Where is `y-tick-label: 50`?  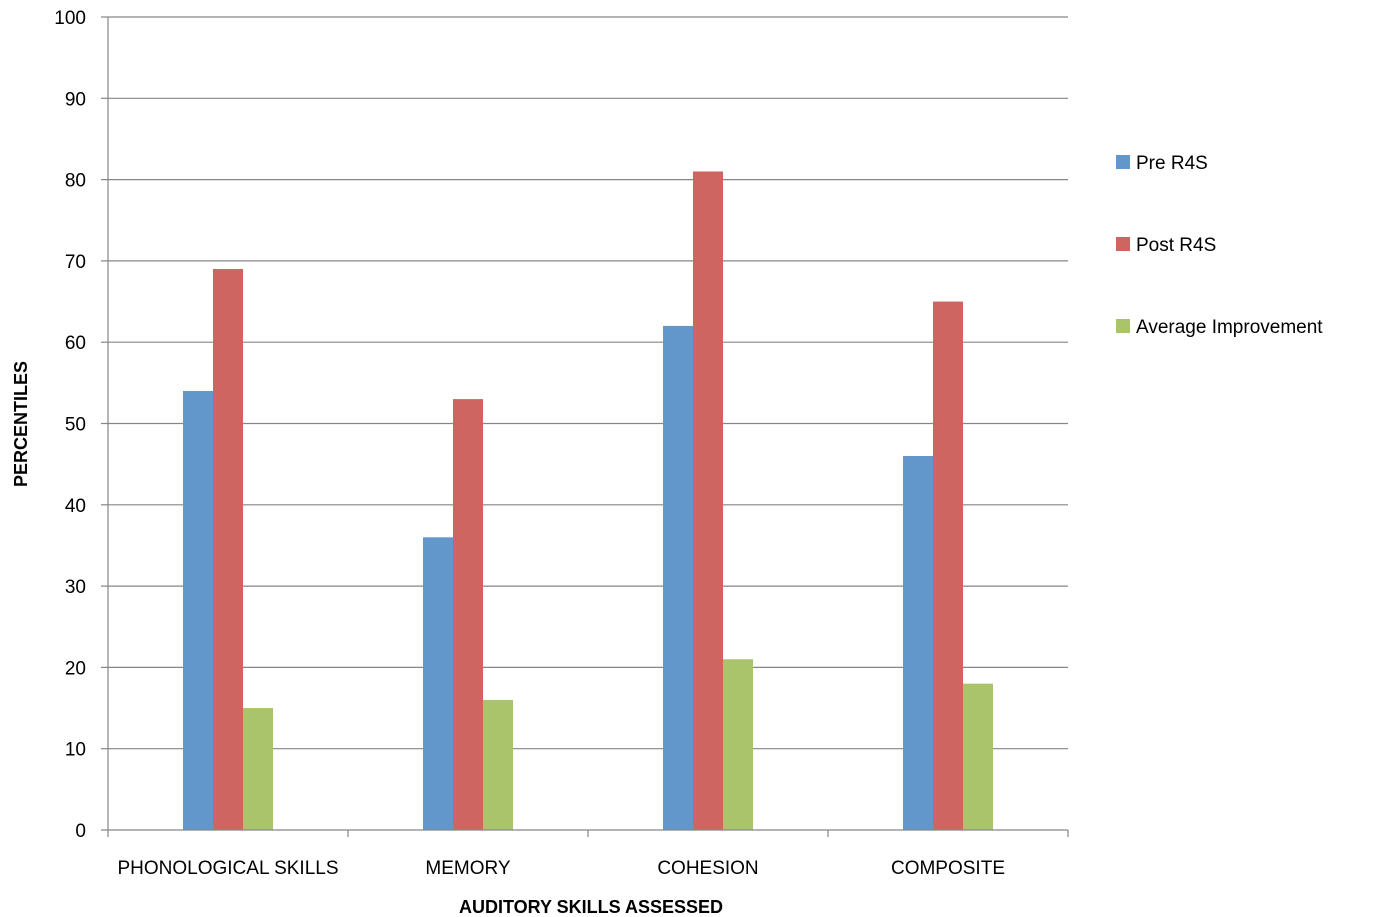 y-tick-label: 50 is located at coordinates (75, 425).